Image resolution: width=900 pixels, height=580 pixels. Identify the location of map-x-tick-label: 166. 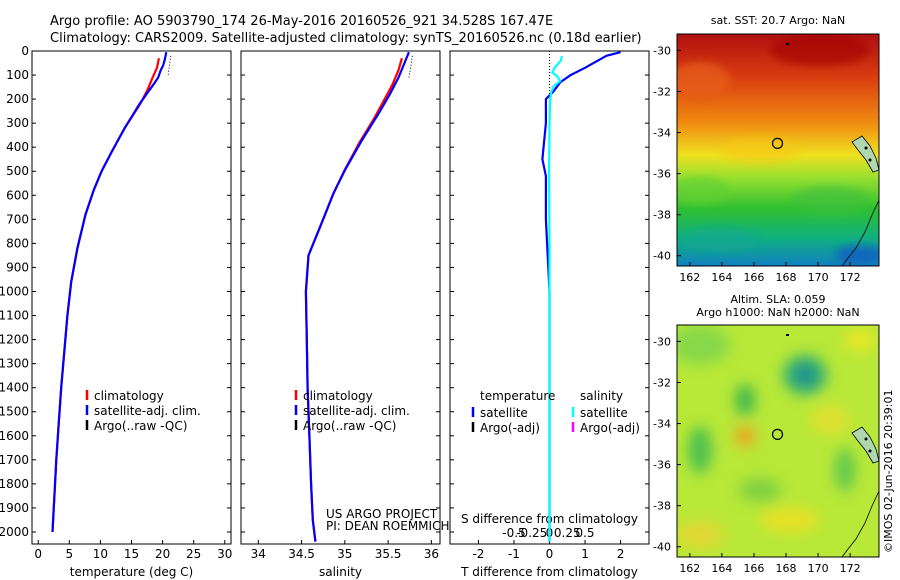
(753, 277).